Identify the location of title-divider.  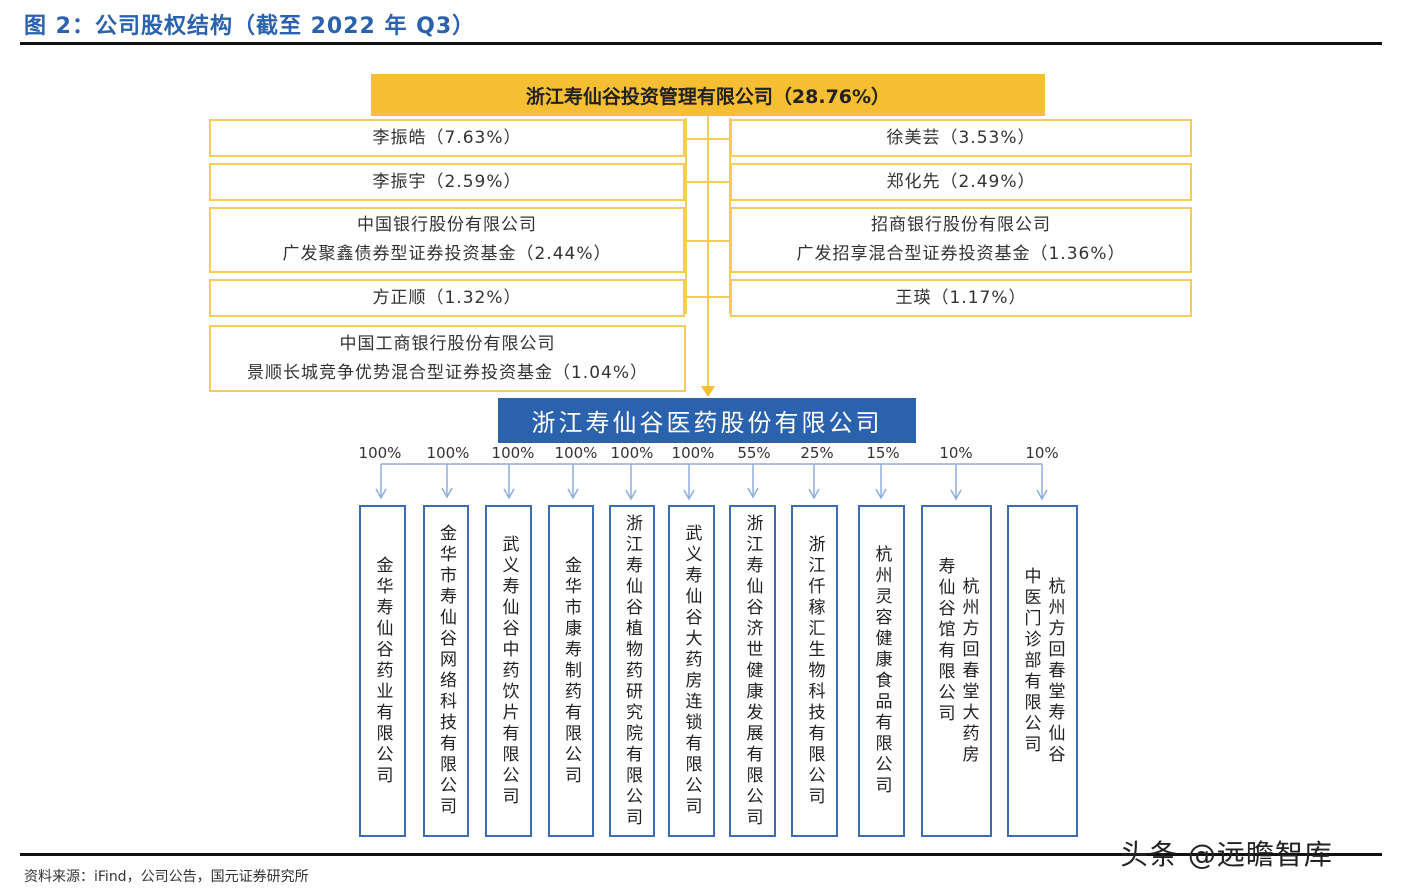
(701, 43).